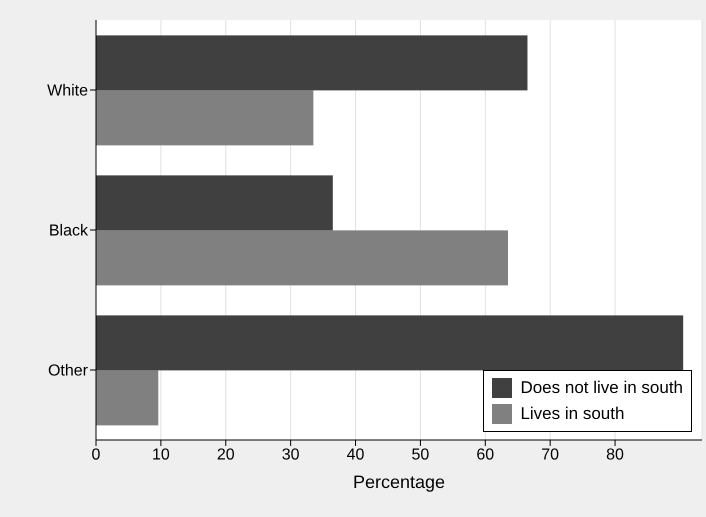  What do you see at coordinates (601, 388) in the screenshot?
I see `legend-label: Does not live in south` at bounding box center [601, 388].